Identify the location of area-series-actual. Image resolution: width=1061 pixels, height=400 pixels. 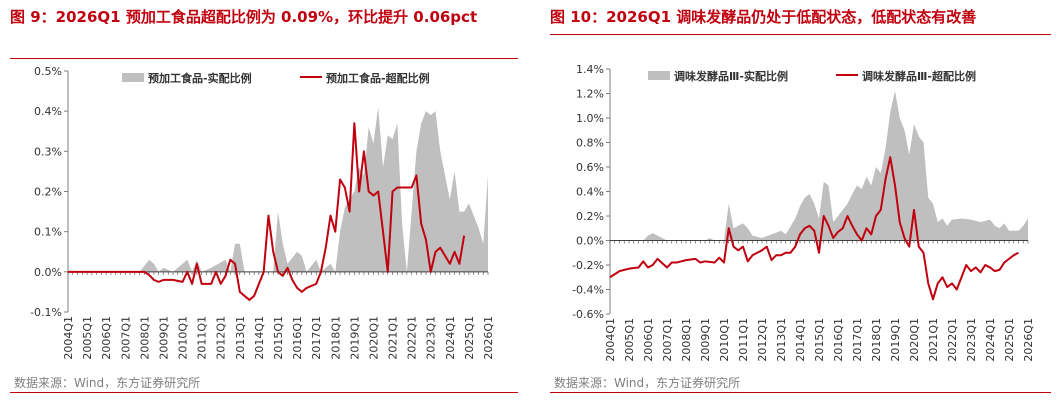
(819, 166).